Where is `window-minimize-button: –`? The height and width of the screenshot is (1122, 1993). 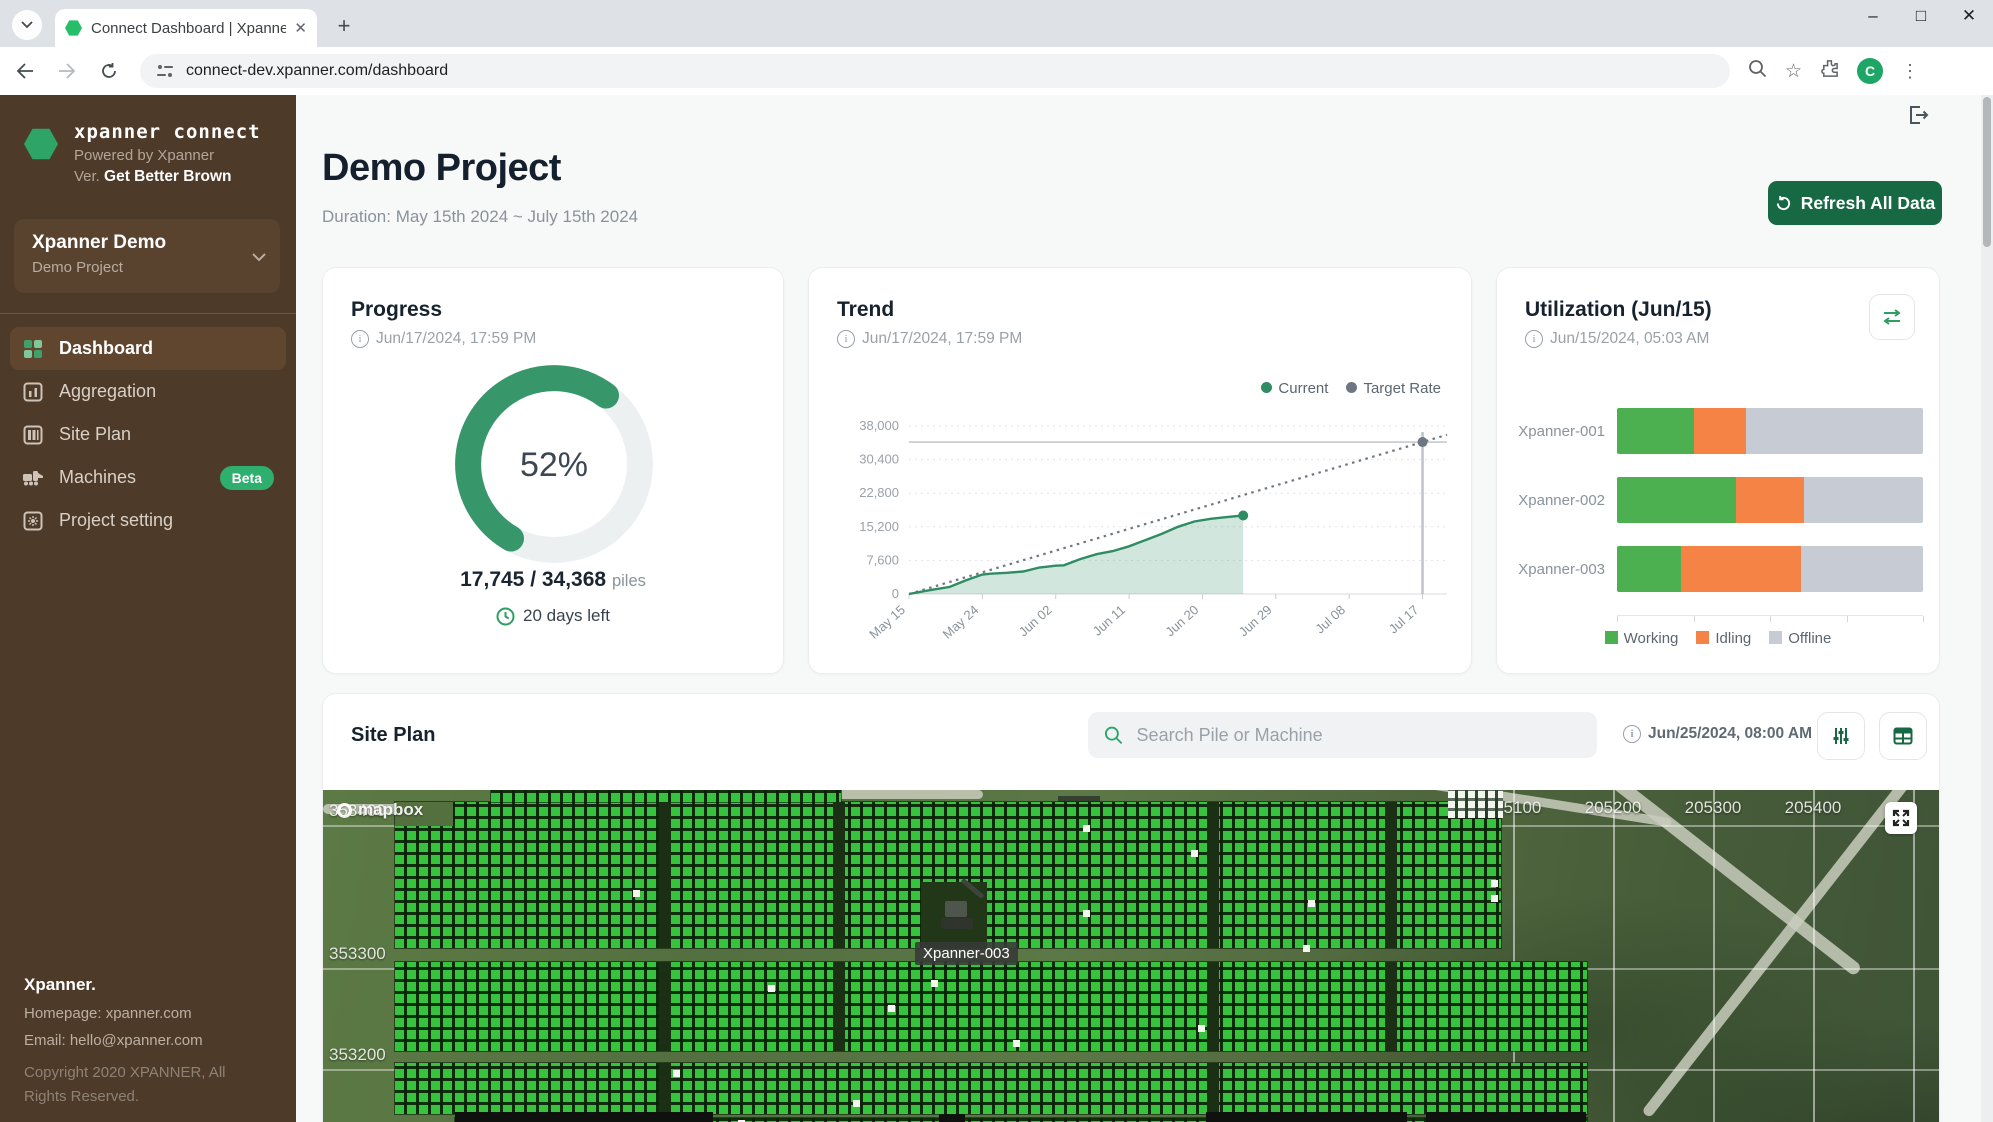 window-minimize-button: – is located at coordinates (1873, 15).